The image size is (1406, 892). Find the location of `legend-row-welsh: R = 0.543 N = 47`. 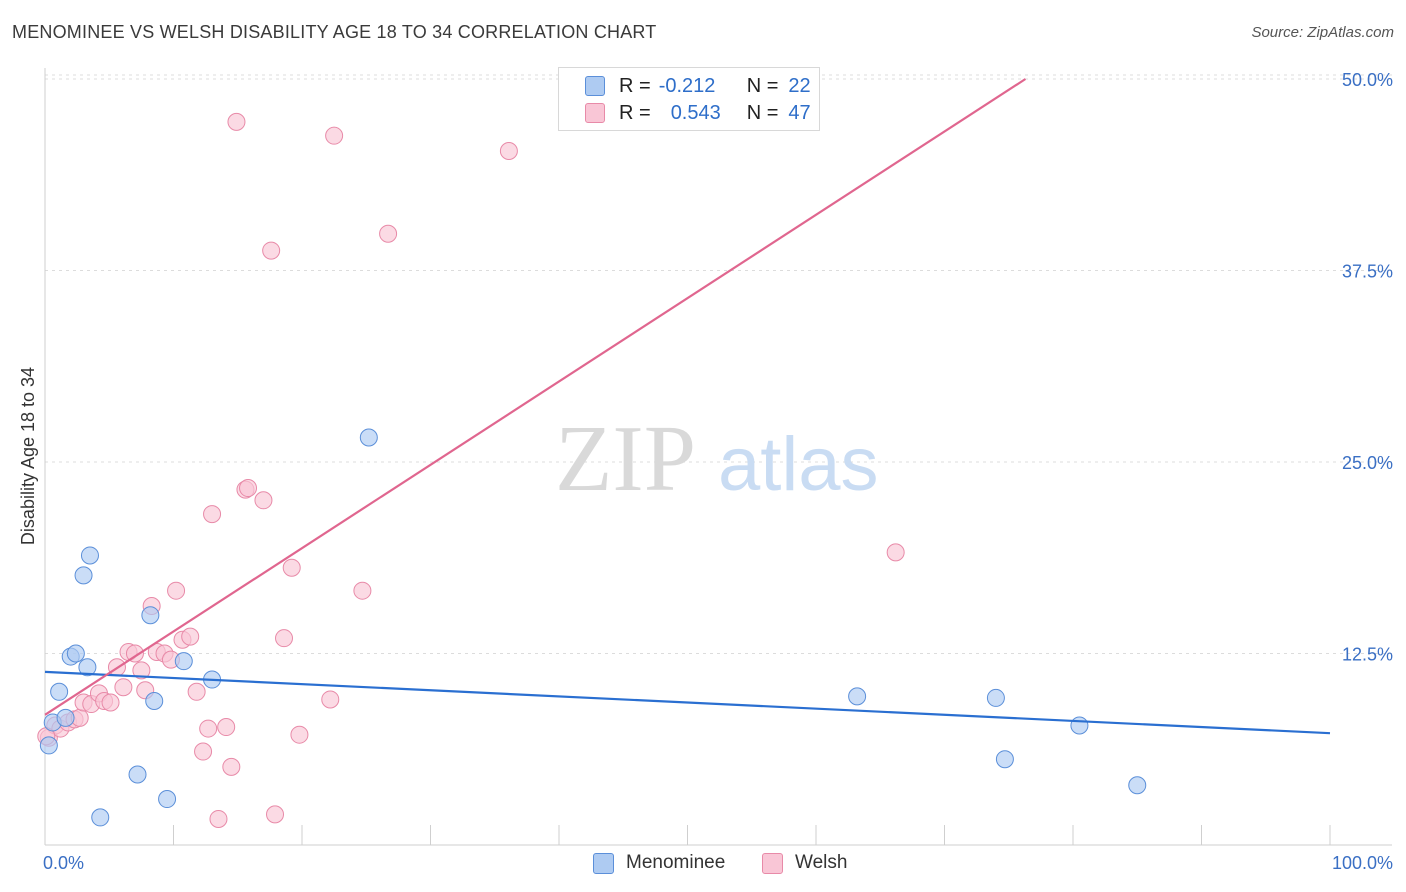

legend-row-welsh: R = 0.543 N = 47 is located at coordinates (698, 113).